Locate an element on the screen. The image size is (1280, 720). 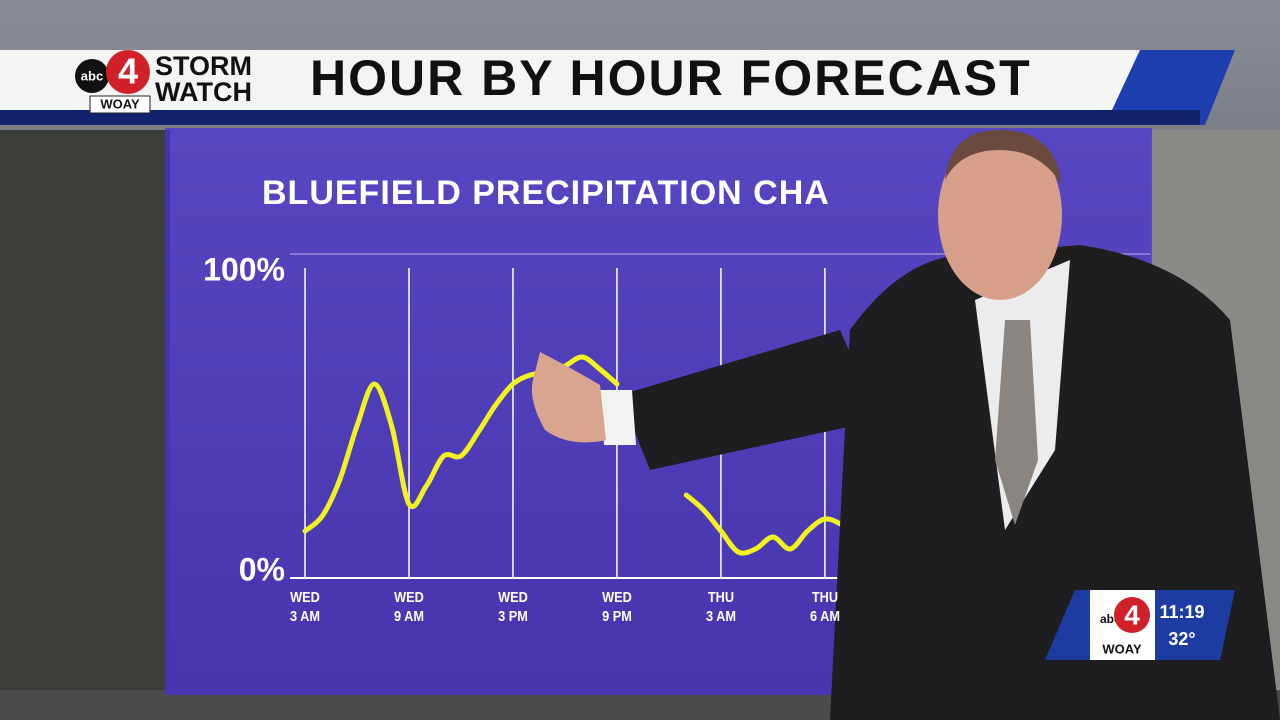
logo-network: abc is located at coordinates (92, 75).